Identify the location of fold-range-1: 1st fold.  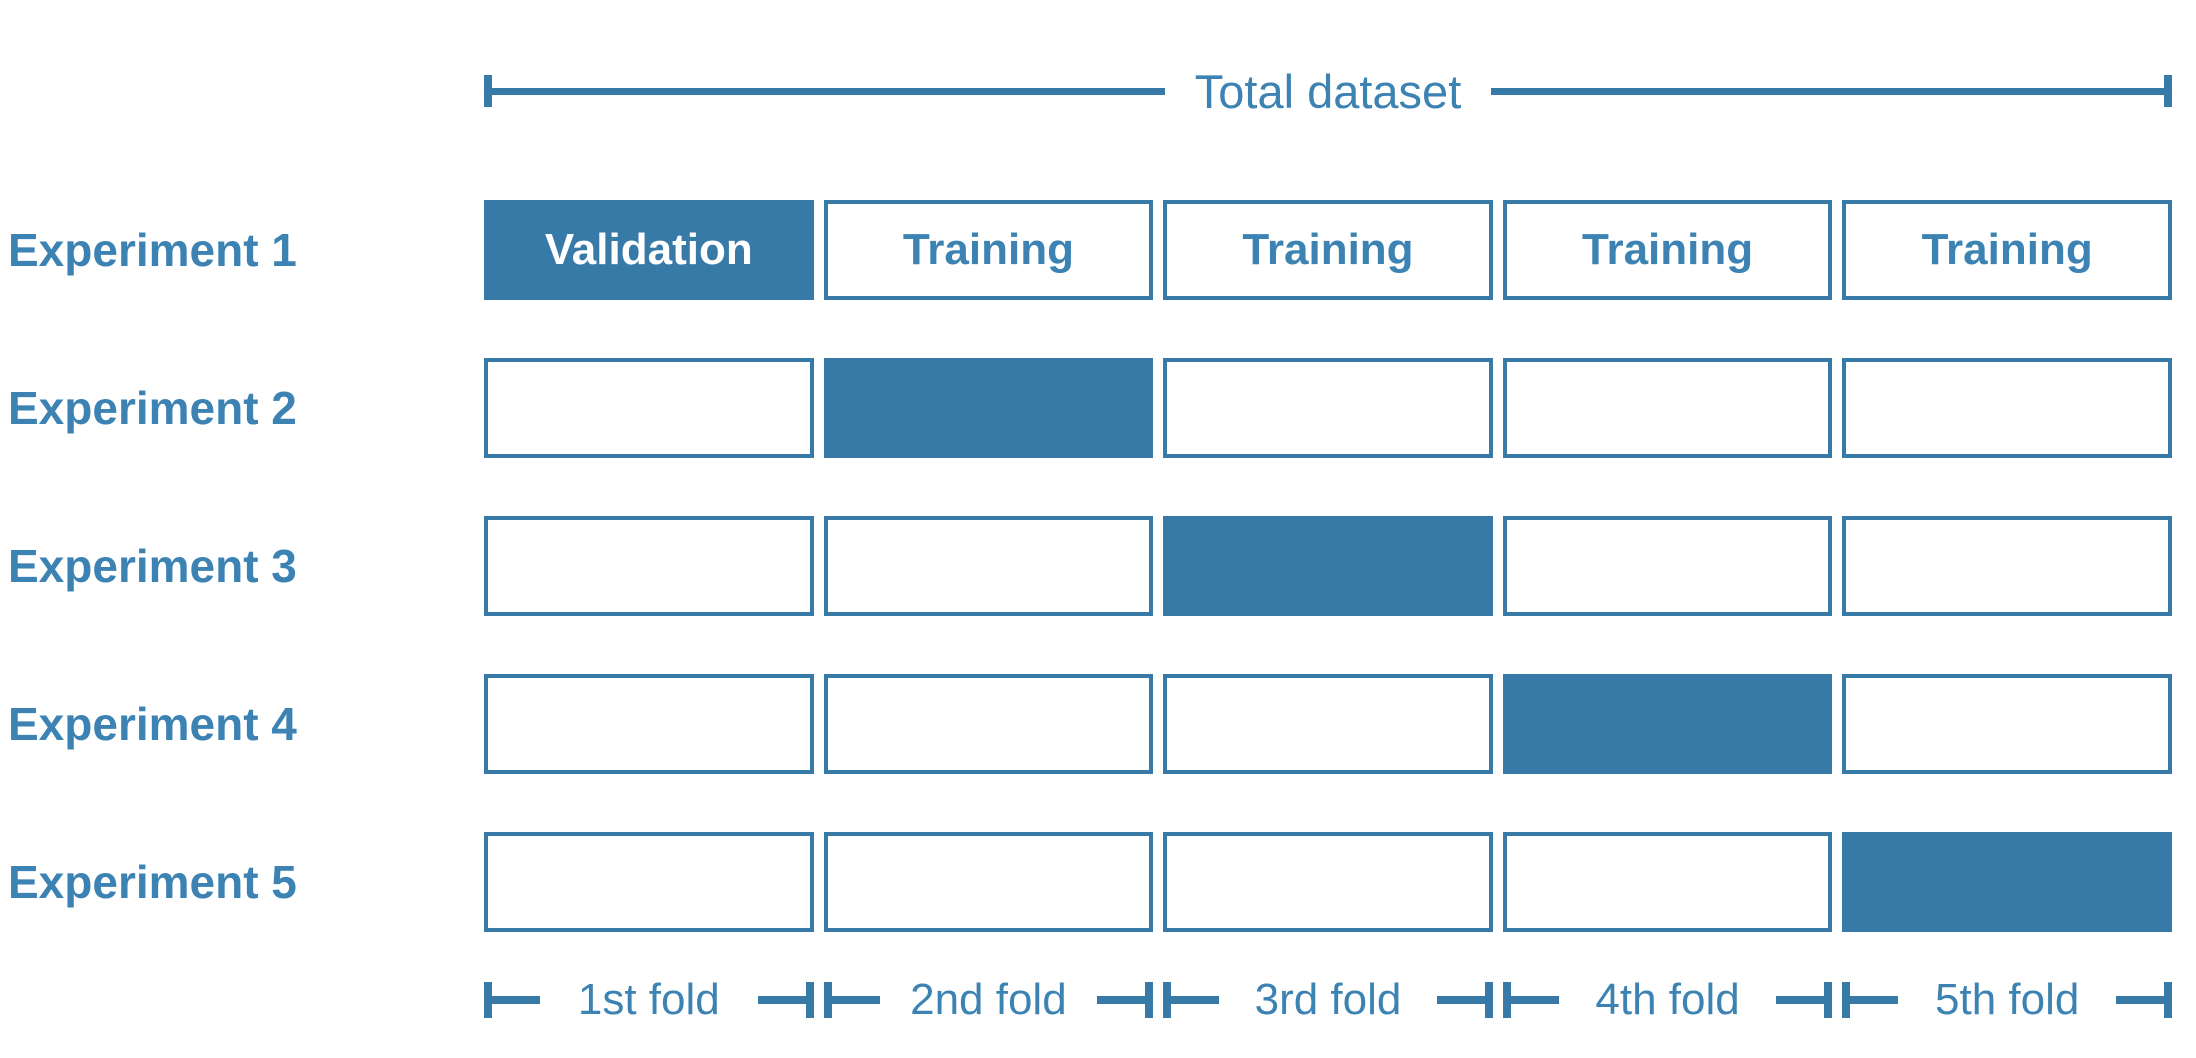
(649, 1000).